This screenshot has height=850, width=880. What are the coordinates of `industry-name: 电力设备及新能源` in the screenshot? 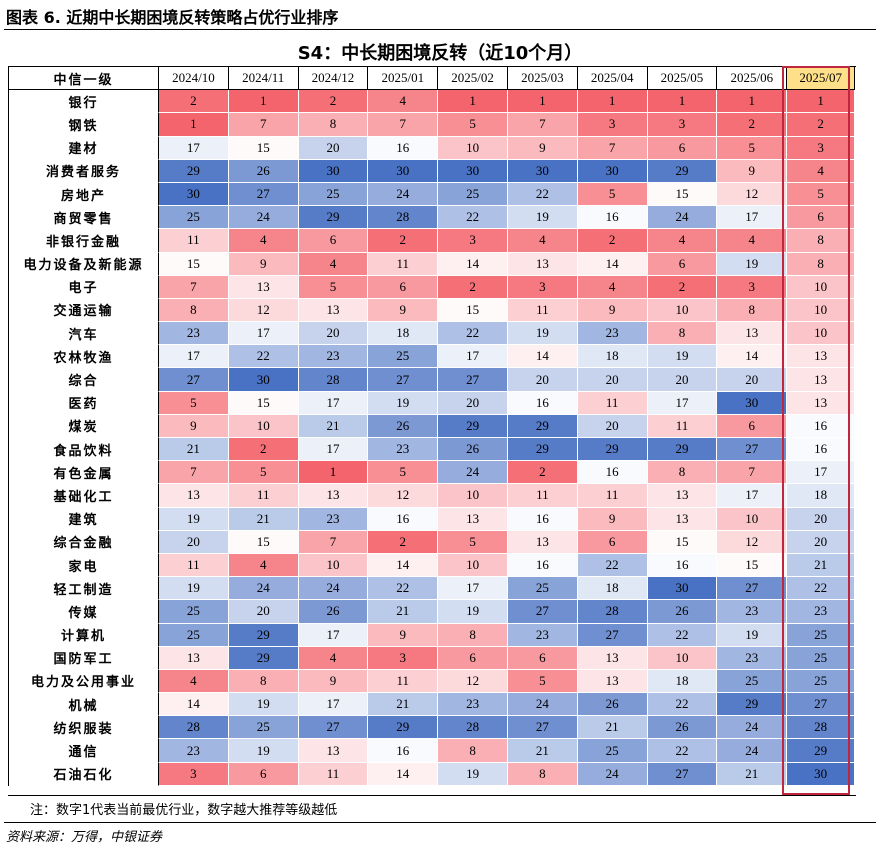 It's located at (84, 264).